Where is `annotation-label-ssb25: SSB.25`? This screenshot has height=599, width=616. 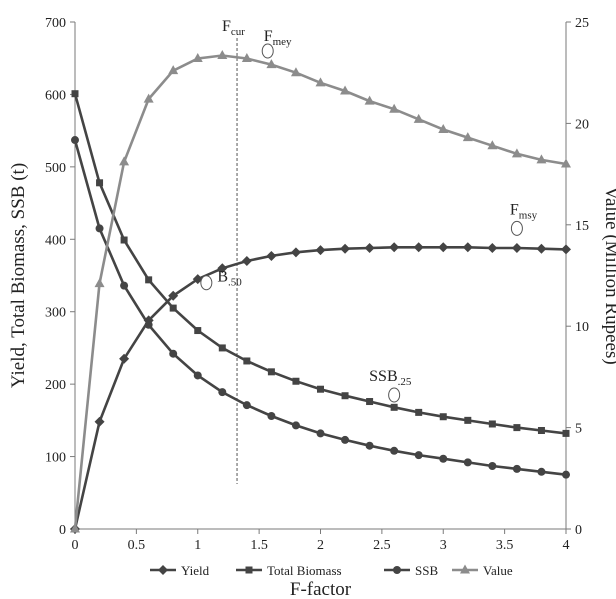
annotation-label-ssb25: SSB.25 is located at coordinates (390, 378).